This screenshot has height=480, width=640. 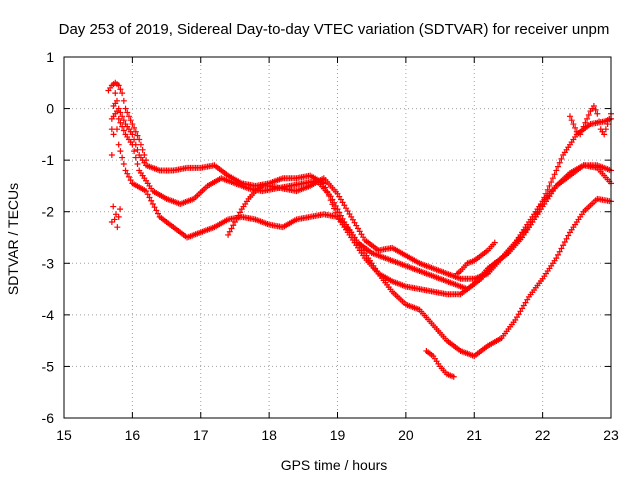 I want to click on y-tick-label: -3, so click(x=48, y=263).